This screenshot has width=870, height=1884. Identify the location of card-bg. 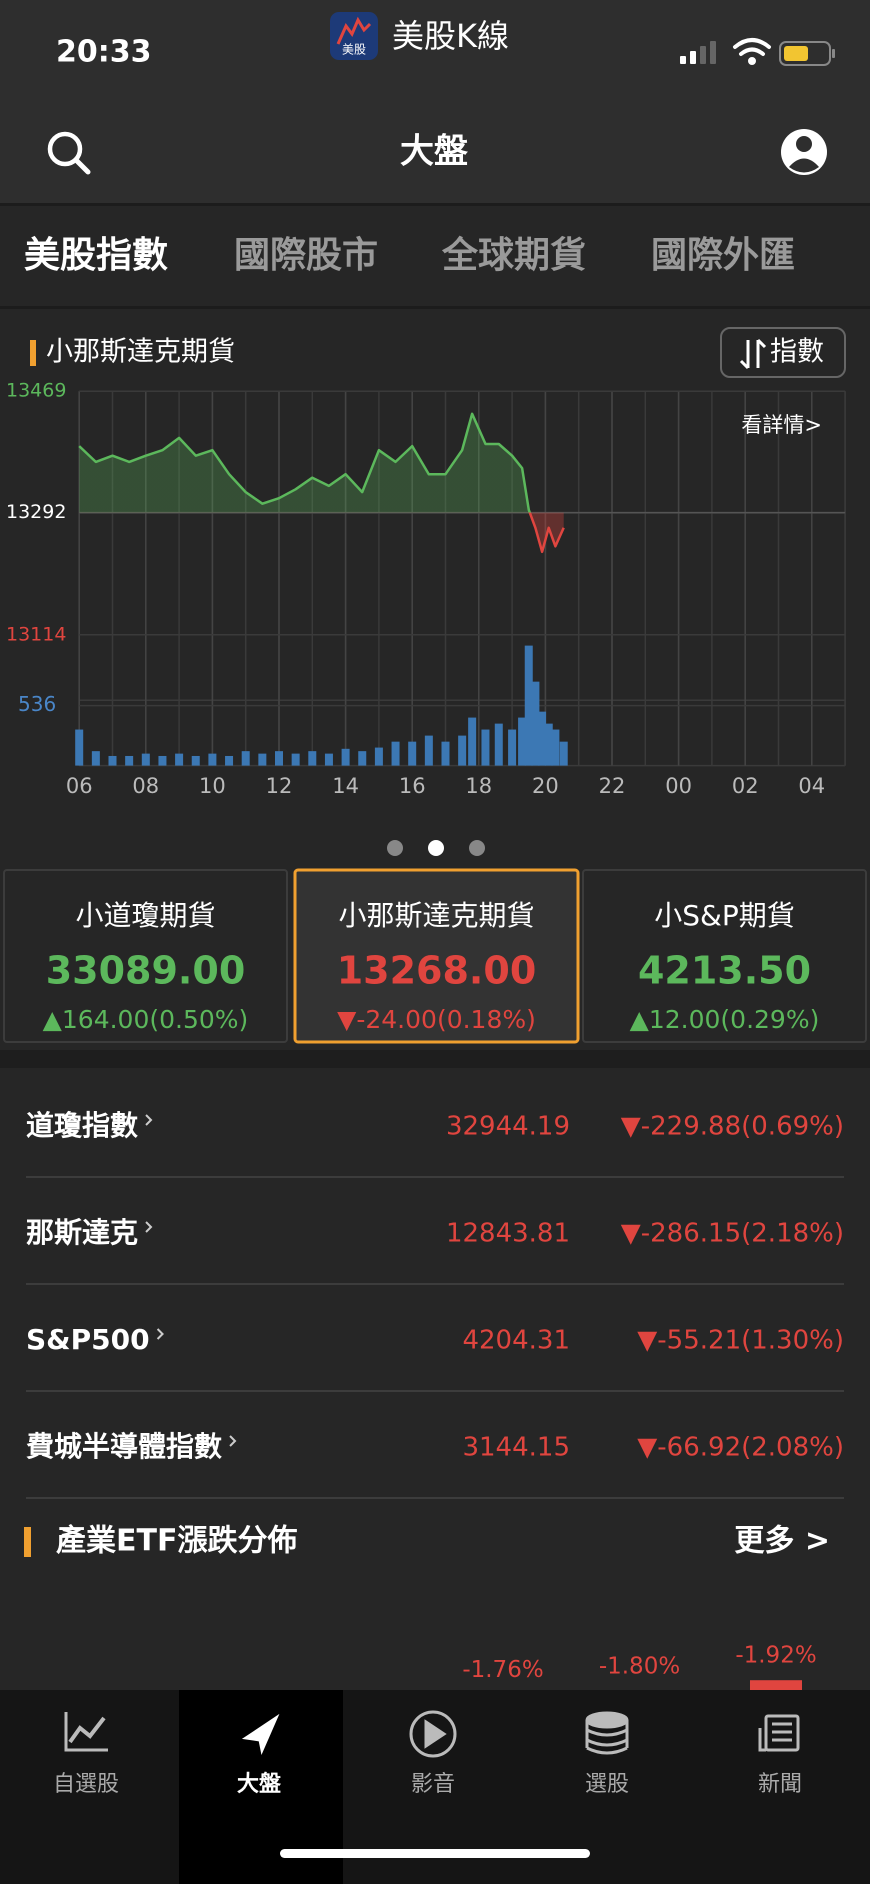
(436, 956).